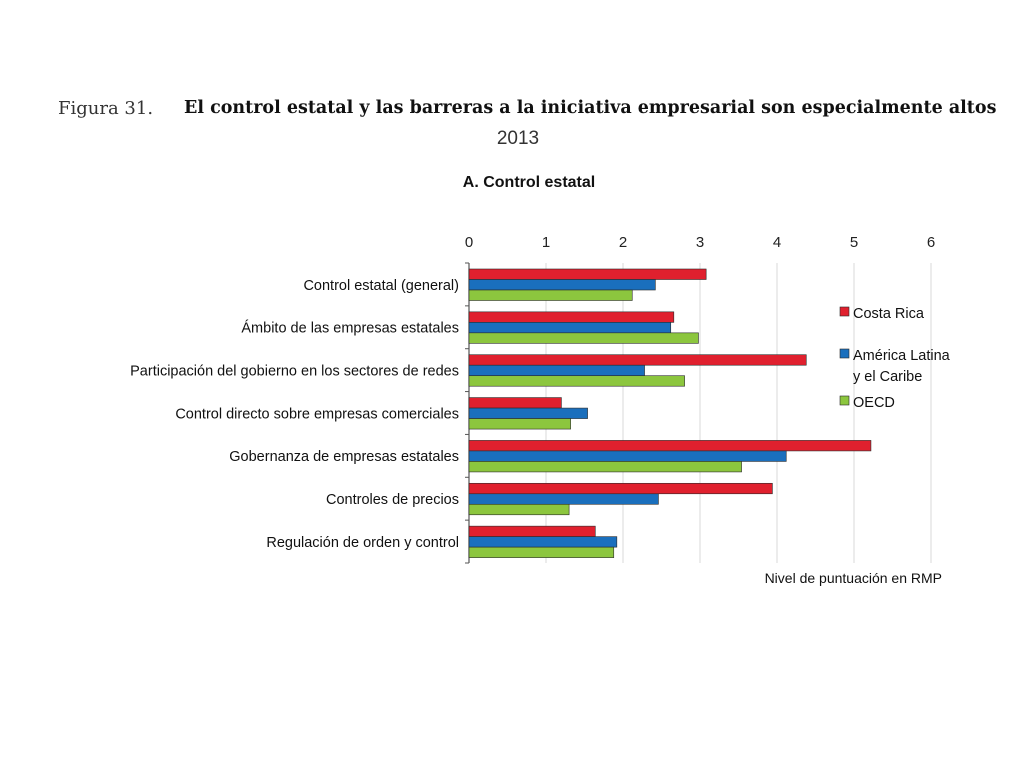  What do you see at coordinates (853, 578) in the screenshot?
I see `x-axis-title: Nivel de puntuación en RMP` at bounding box center [853, 578].